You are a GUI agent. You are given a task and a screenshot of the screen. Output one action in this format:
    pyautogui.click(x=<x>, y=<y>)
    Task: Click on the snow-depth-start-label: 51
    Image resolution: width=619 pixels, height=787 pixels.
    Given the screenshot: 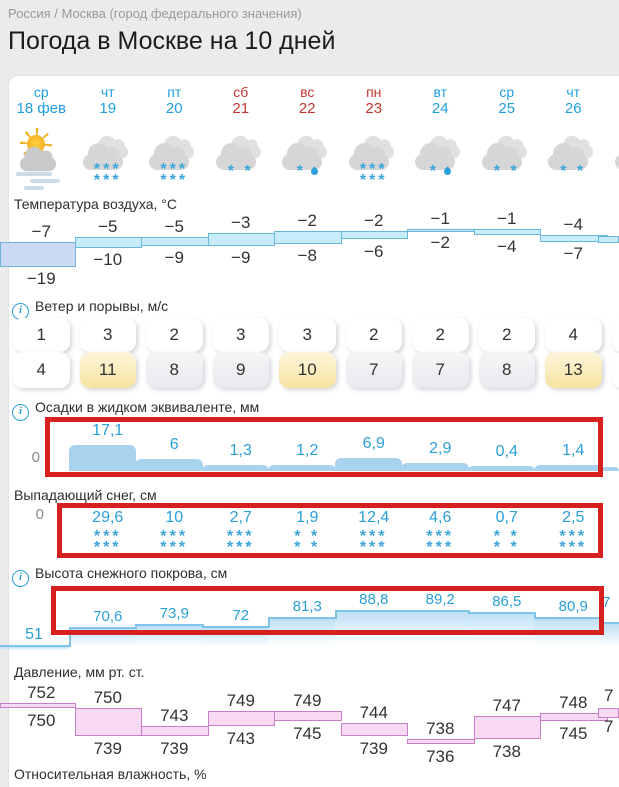 What is the action you would take?
    pyautogui.click(x=34, y=634)
    